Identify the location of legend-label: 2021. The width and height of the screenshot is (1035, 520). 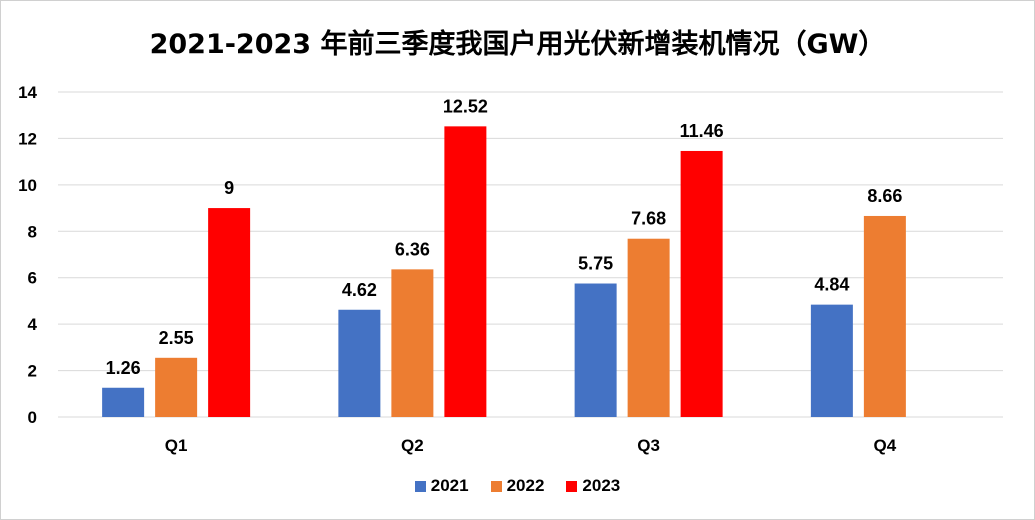
(449, 485).